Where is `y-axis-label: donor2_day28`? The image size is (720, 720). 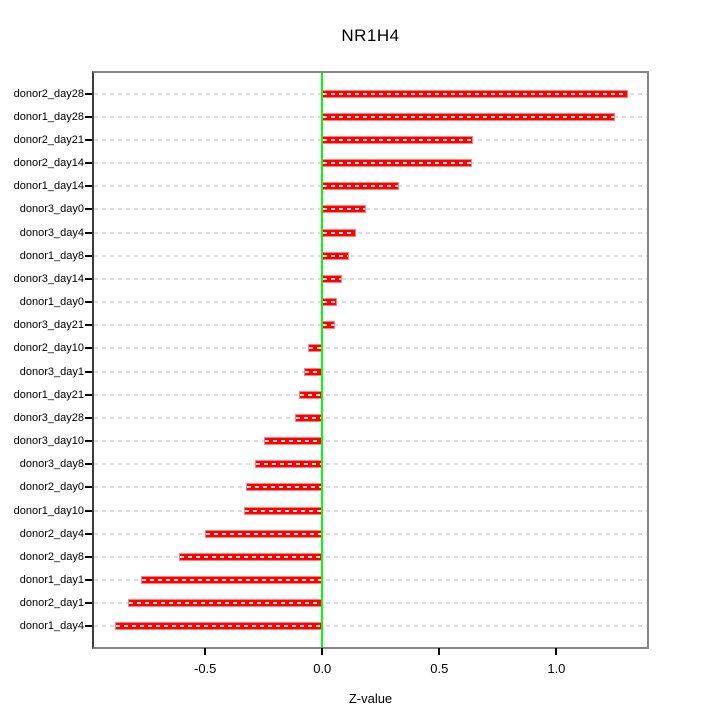
y-axis-label: donor2_day28 is located at coordinates (48, 93).